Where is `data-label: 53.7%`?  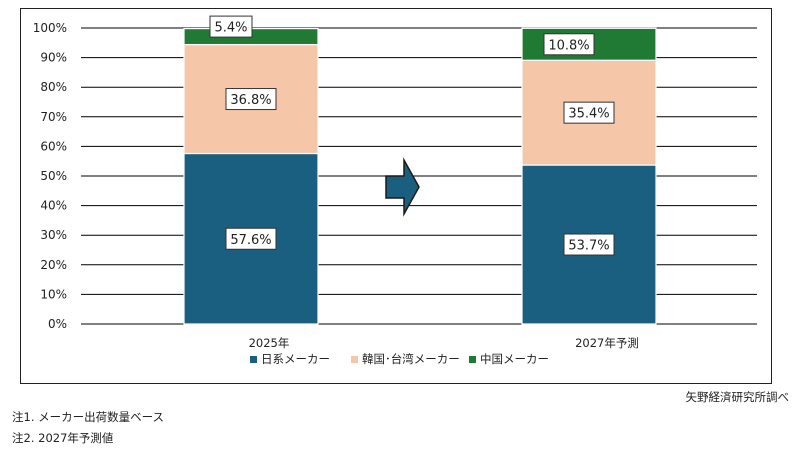
data-label: 53.7% is located at coordinates (588, 246).